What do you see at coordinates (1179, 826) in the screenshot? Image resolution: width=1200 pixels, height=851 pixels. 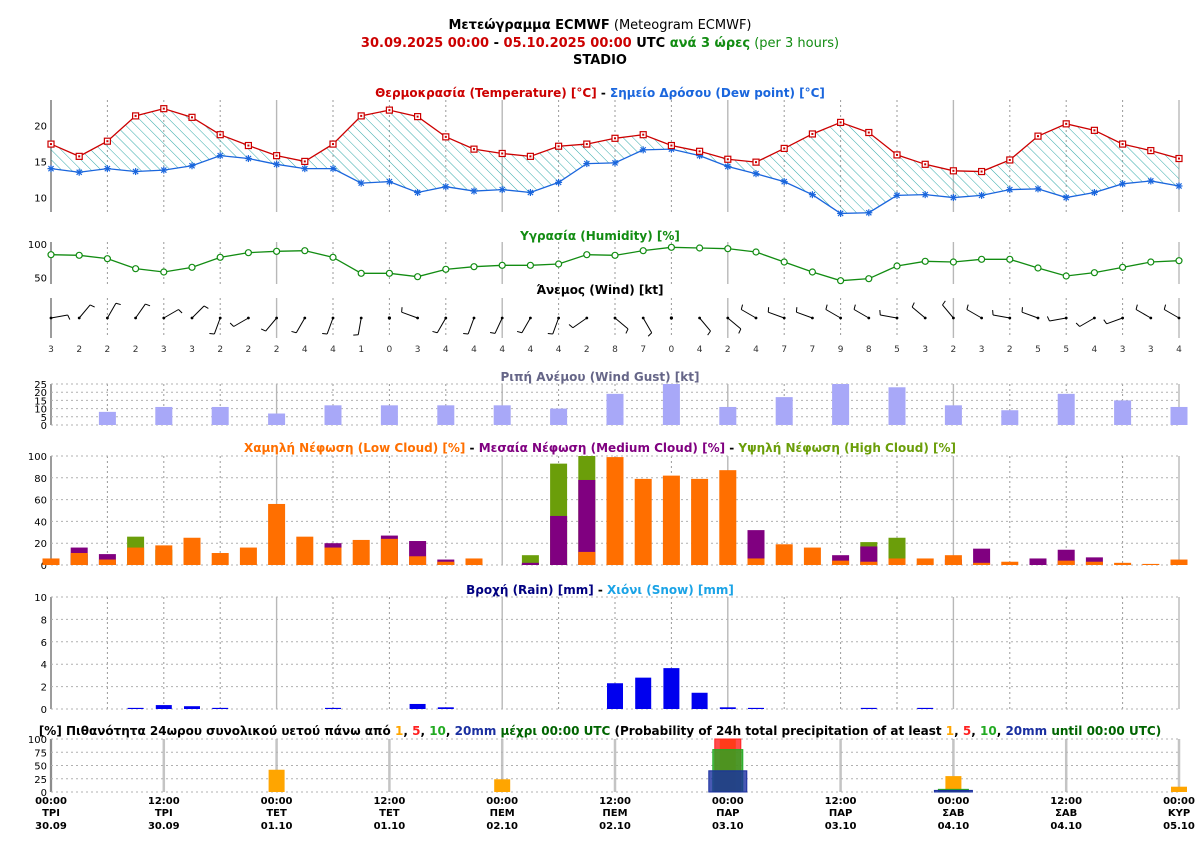 I see `date-label: 05.10` at bounding box center [1179, 826].